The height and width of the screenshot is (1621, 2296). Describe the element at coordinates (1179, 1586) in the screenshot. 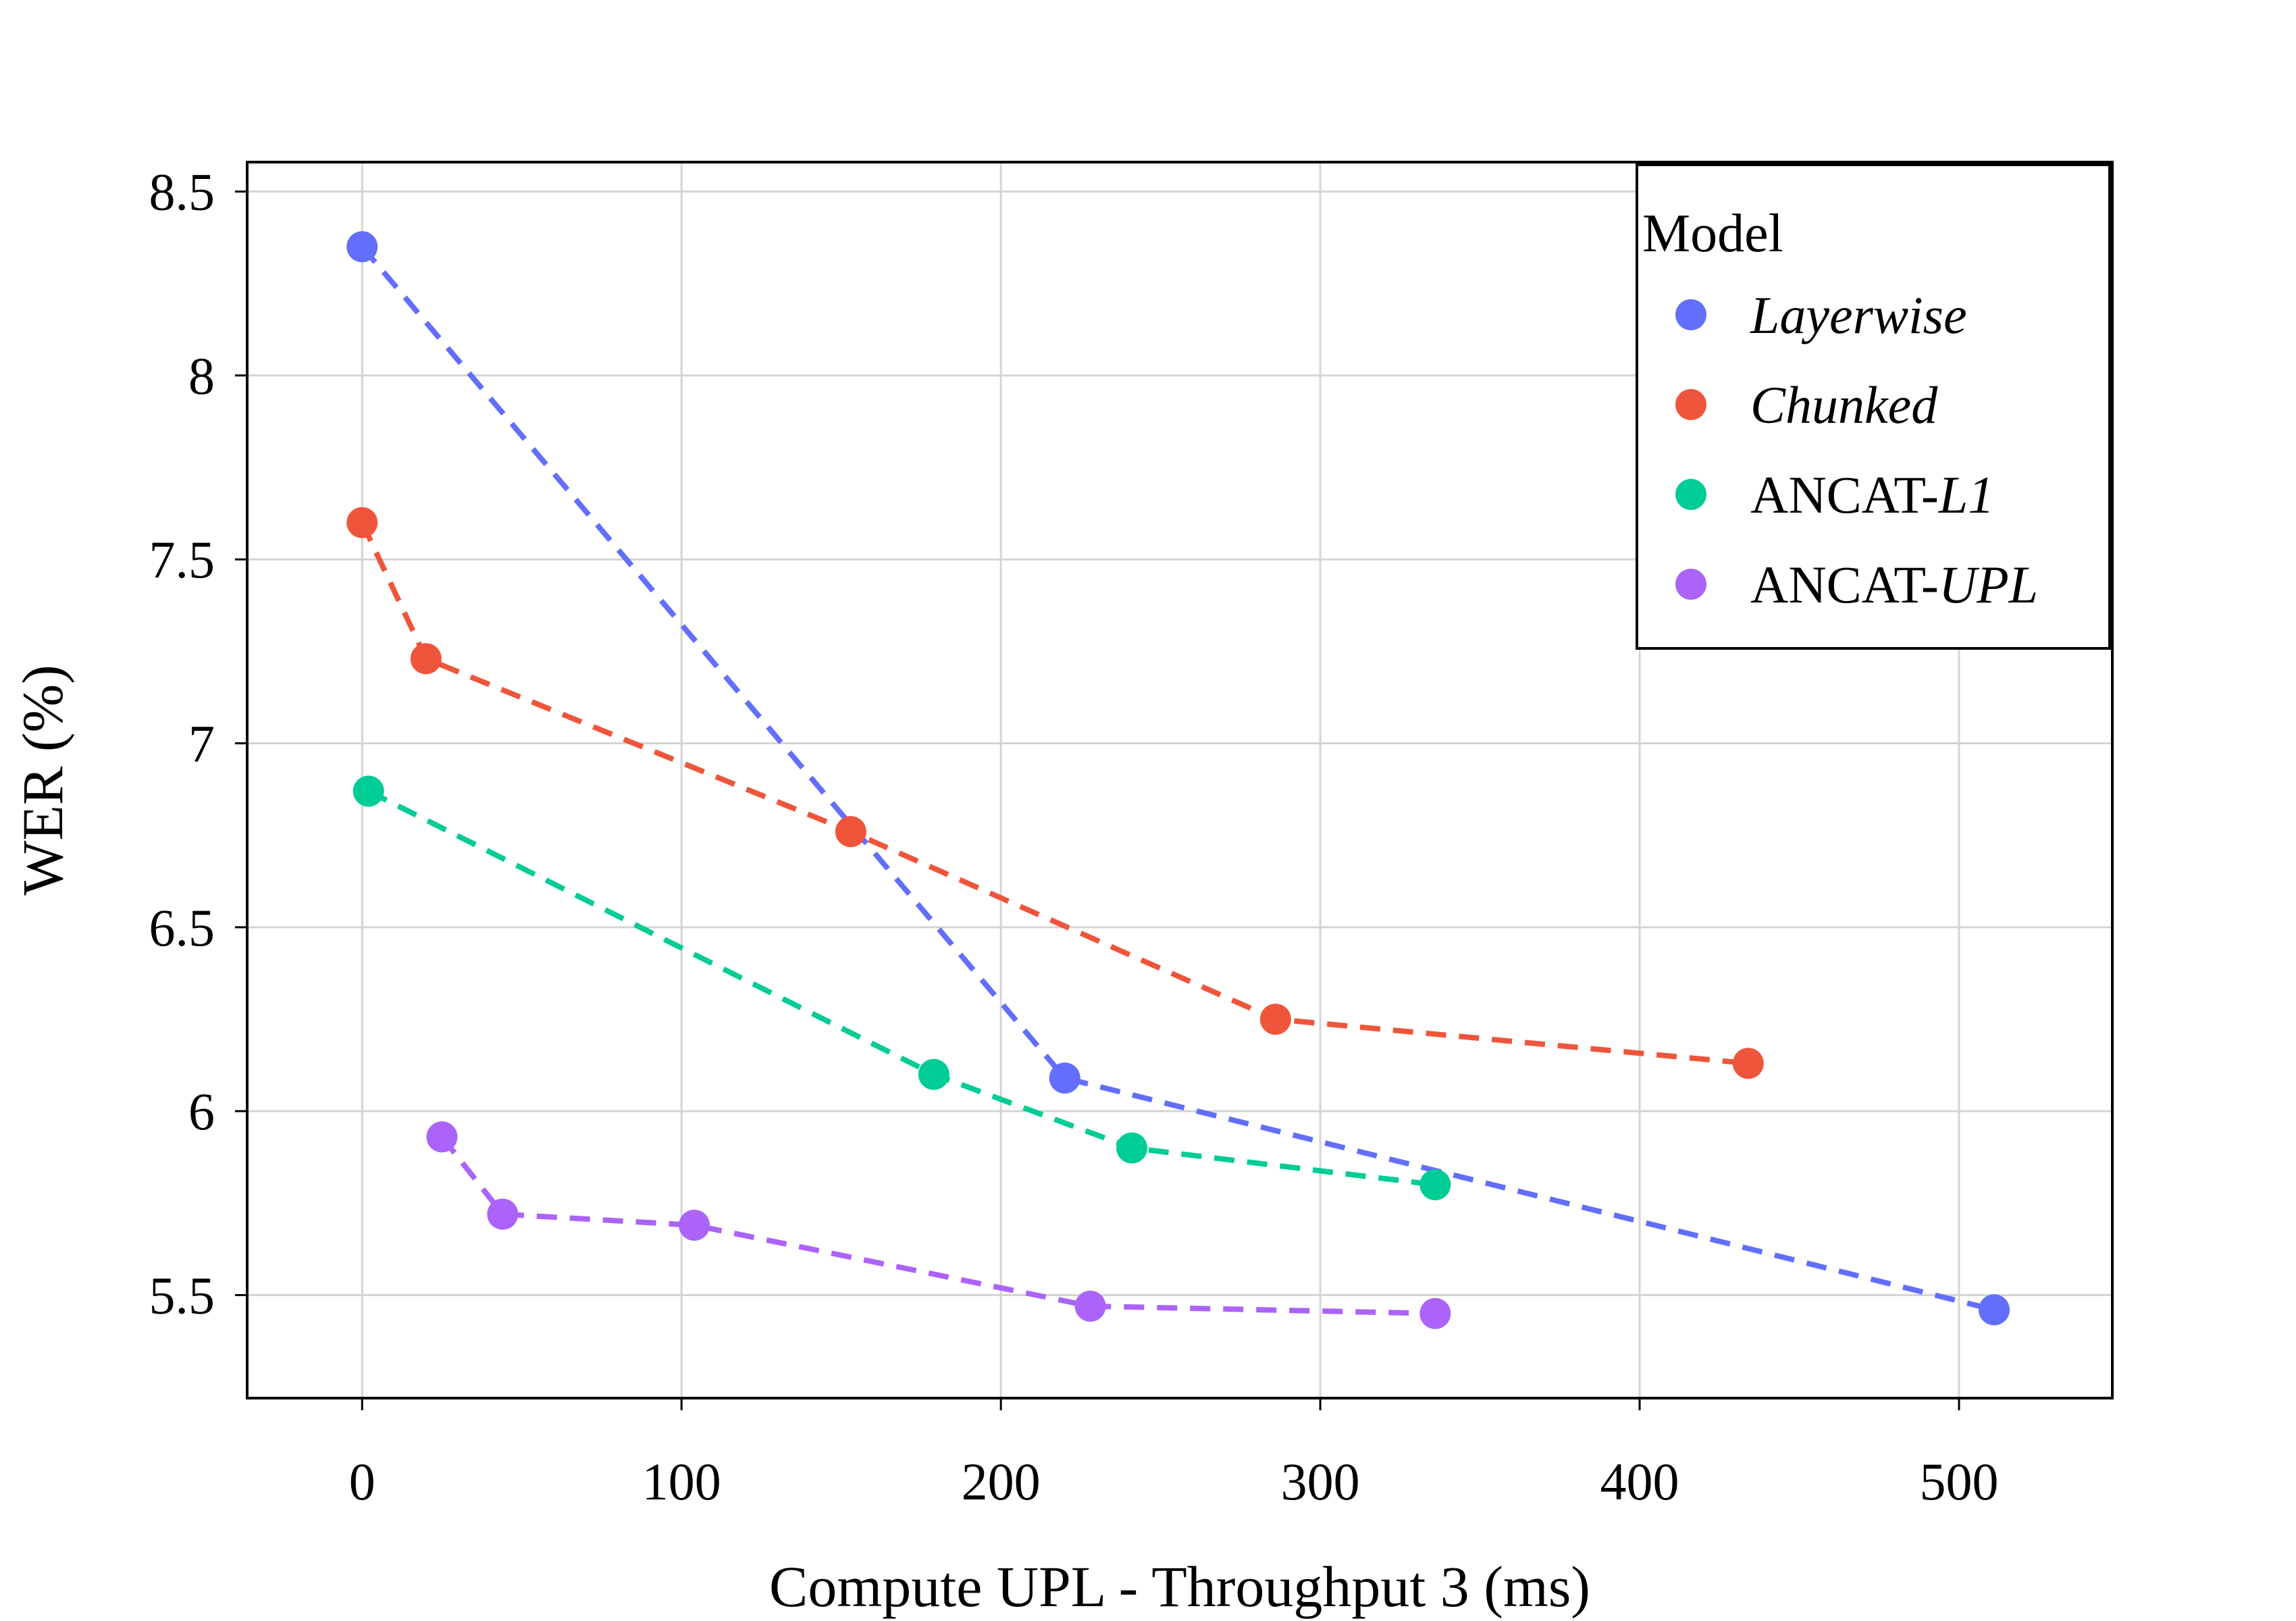

I see `x-axis-title: Compute UPL - Throughput 3 (ms)` at that location.